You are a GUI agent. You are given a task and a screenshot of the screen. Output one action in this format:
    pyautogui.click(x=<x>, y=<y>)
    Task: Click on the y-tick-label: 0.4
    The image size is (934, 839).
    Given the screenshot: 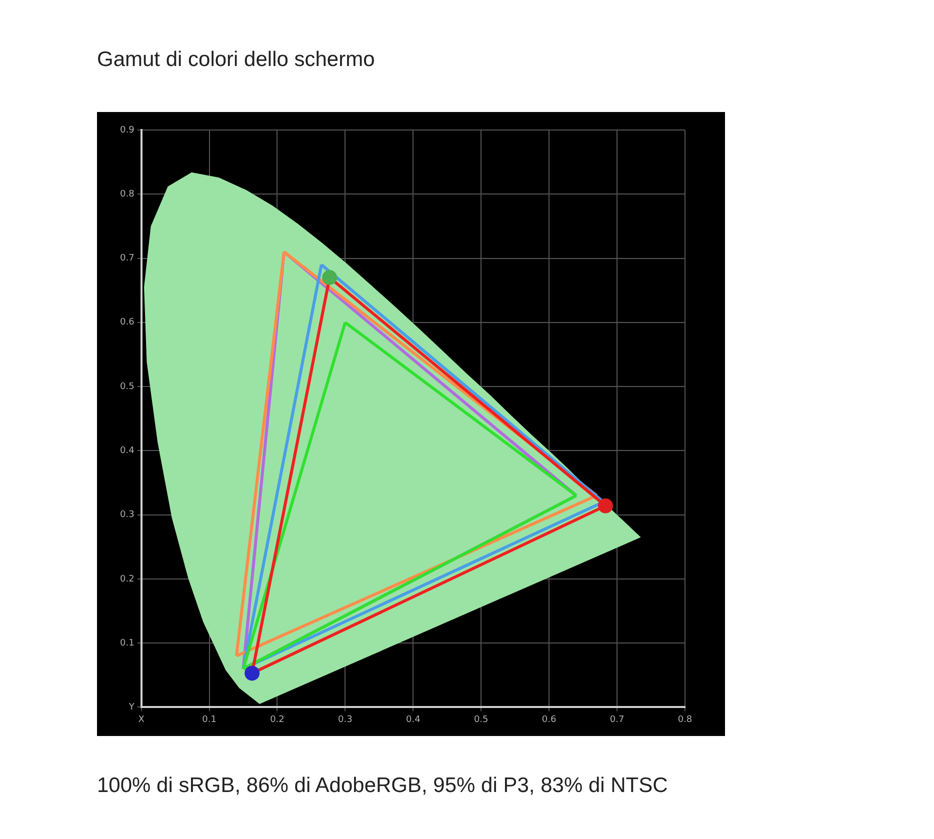 What is the action you would take?
    pyautogui.click(x=127, y=451)
    